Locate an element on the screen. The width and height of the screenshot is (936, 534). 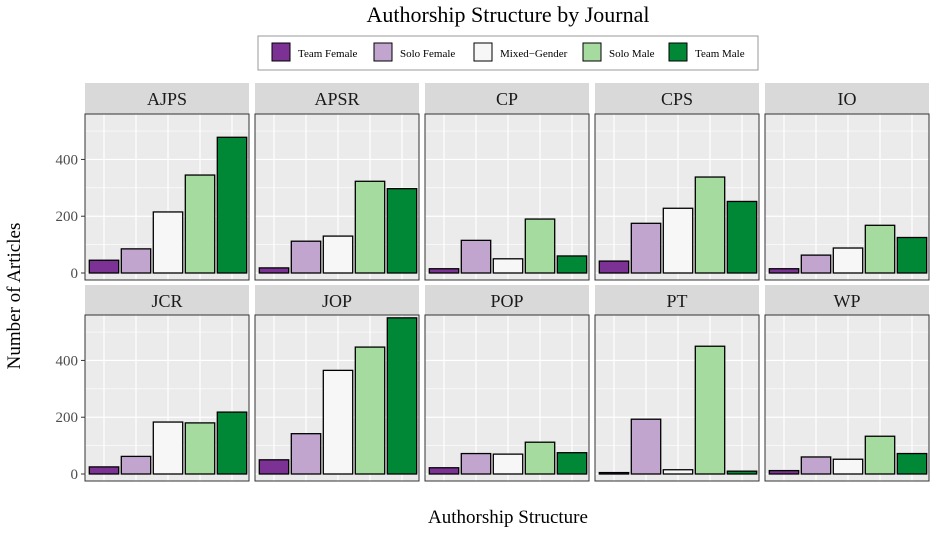
panel-strip-label: WP is located at coordinates (847, 301).